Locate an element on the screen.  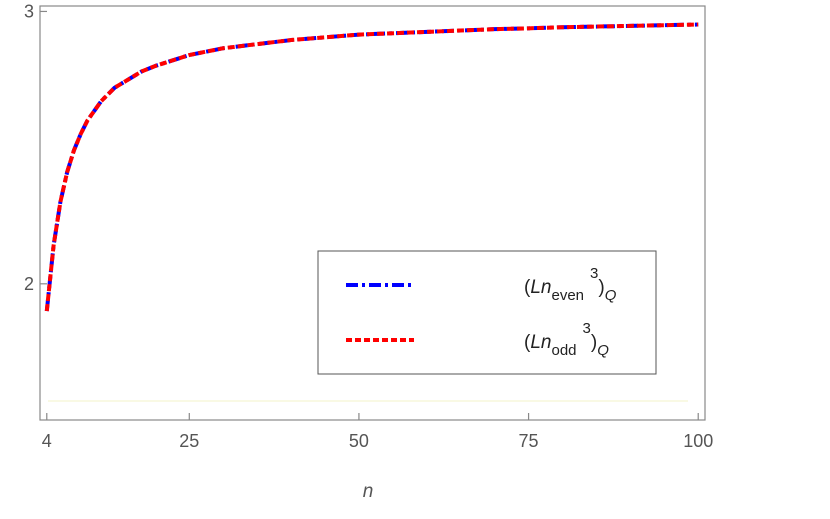
x-axis: 4 25 50 75 100 is located at coordinates (377, 432).